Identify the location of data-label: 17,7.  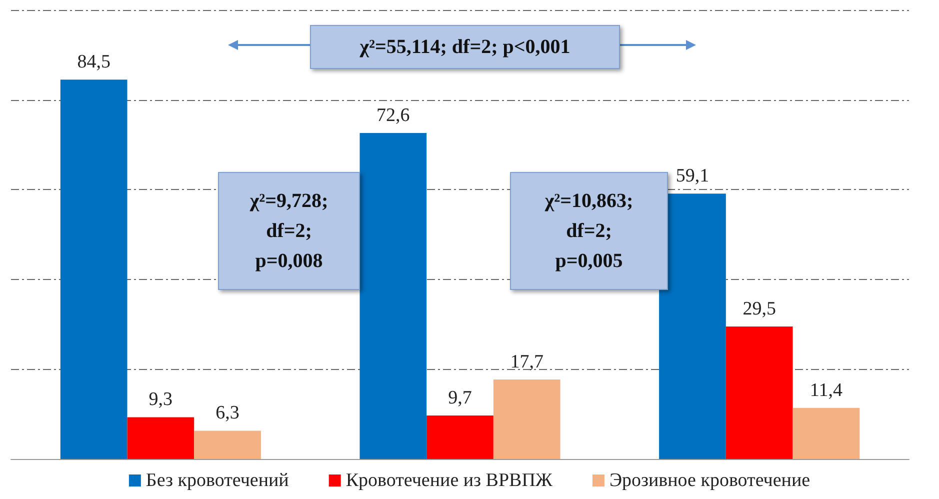
(527, 362).